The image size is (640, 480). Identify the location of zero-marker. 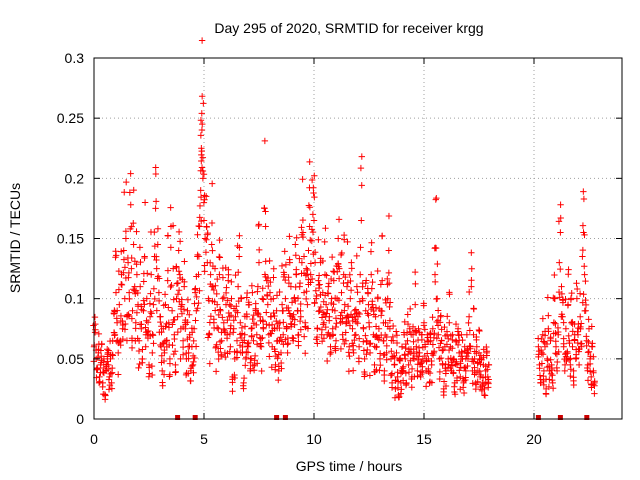
(178, 417).